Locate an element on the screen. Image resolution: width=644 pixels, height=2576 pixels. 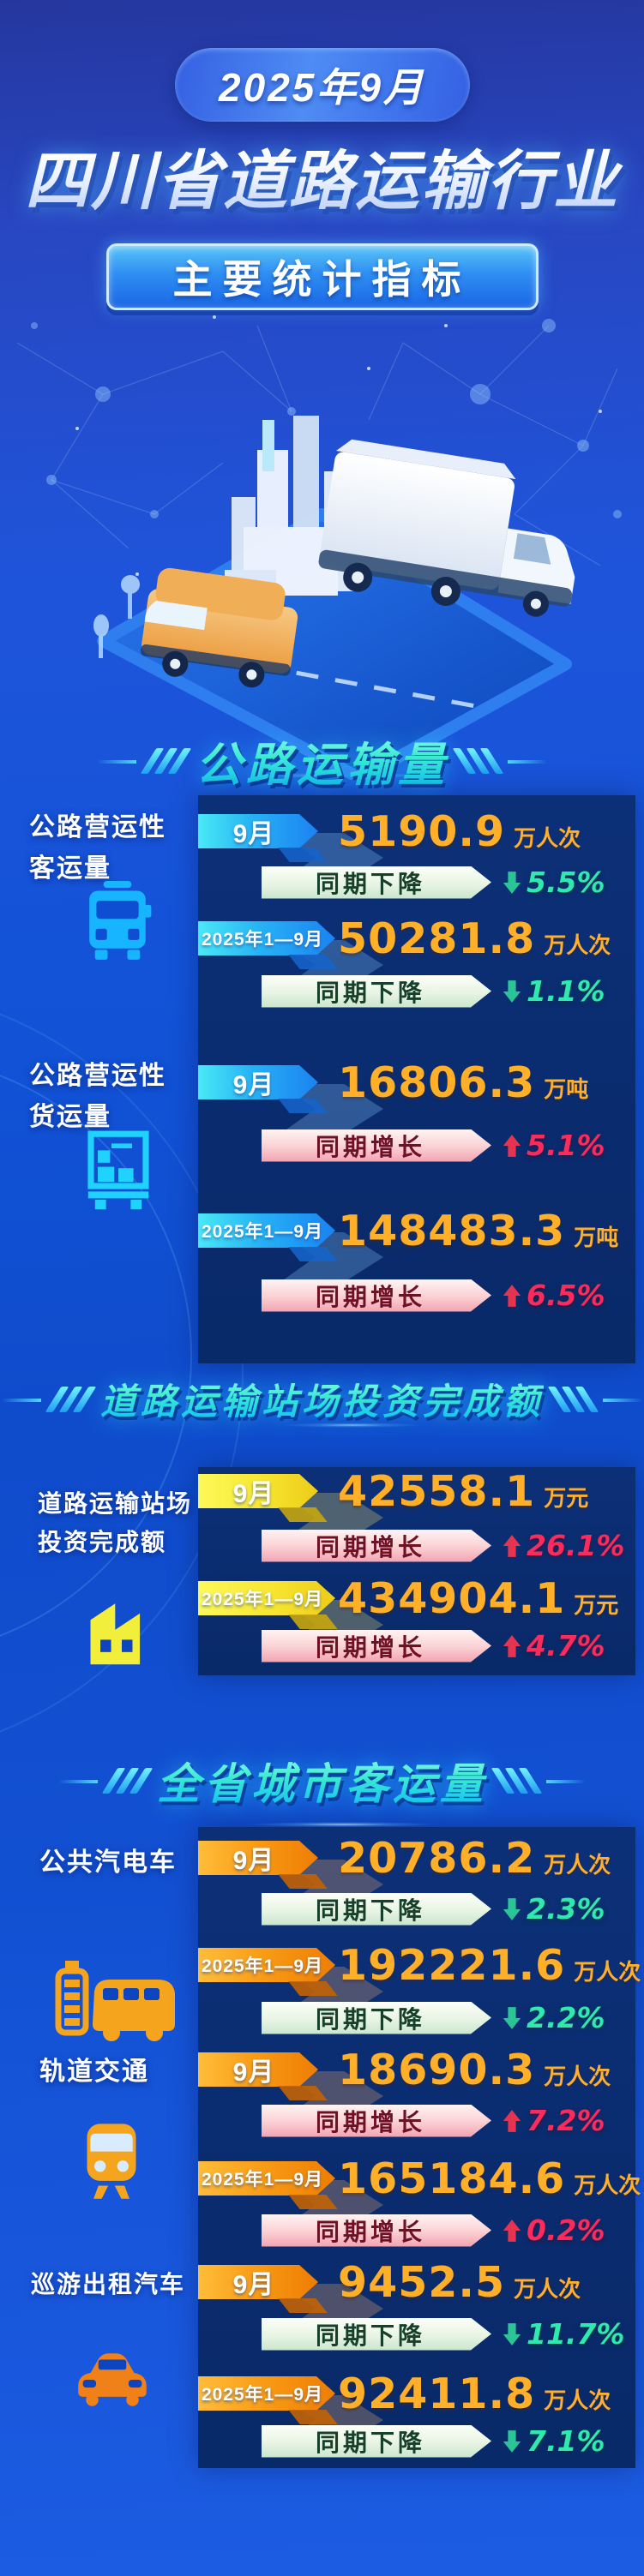
group-label-rail-transit: 轨道交通 is located at coordinates (94, 2072).